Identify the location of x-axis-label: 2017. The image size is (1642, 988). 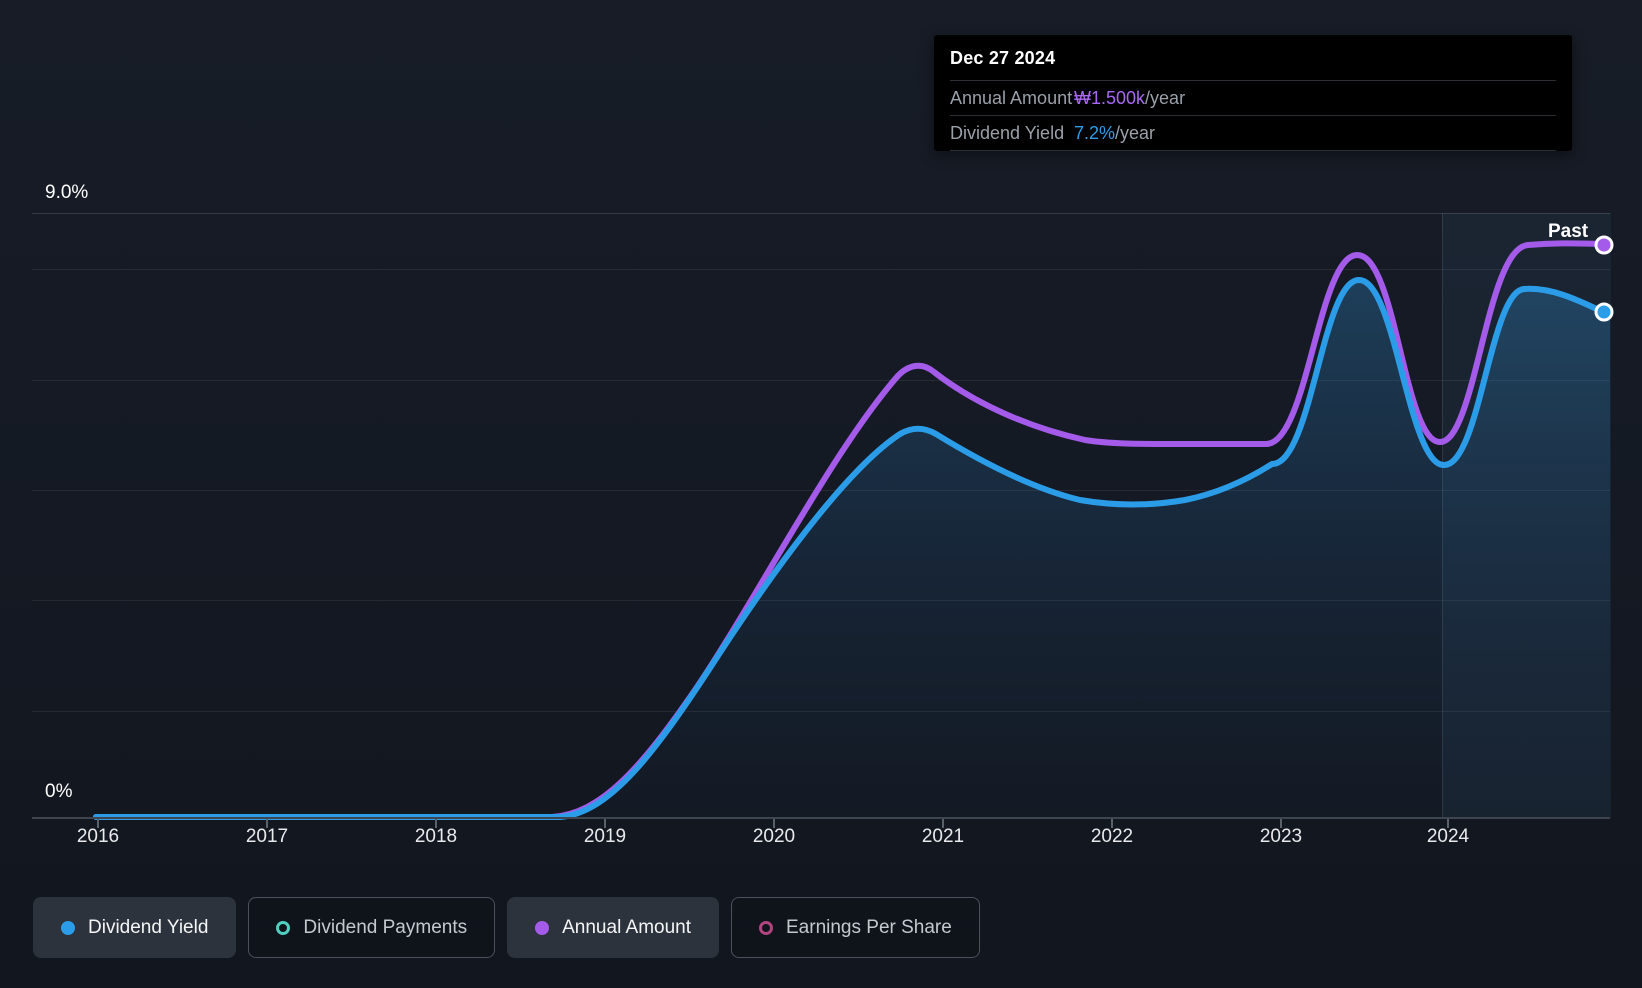
(267, 836).